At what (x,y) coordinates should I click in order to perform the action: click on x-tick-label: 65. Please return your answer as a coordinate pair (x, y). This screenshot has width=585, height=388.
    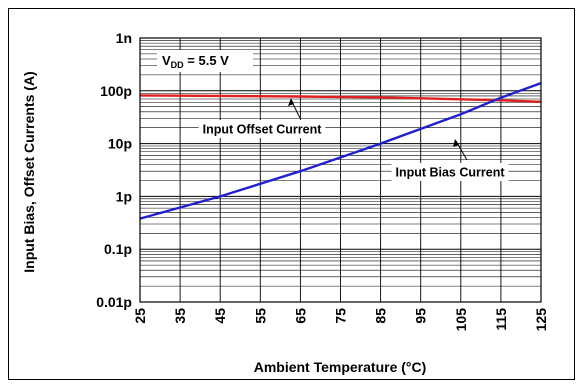
    Looking at the image, I should click on (300, 316).